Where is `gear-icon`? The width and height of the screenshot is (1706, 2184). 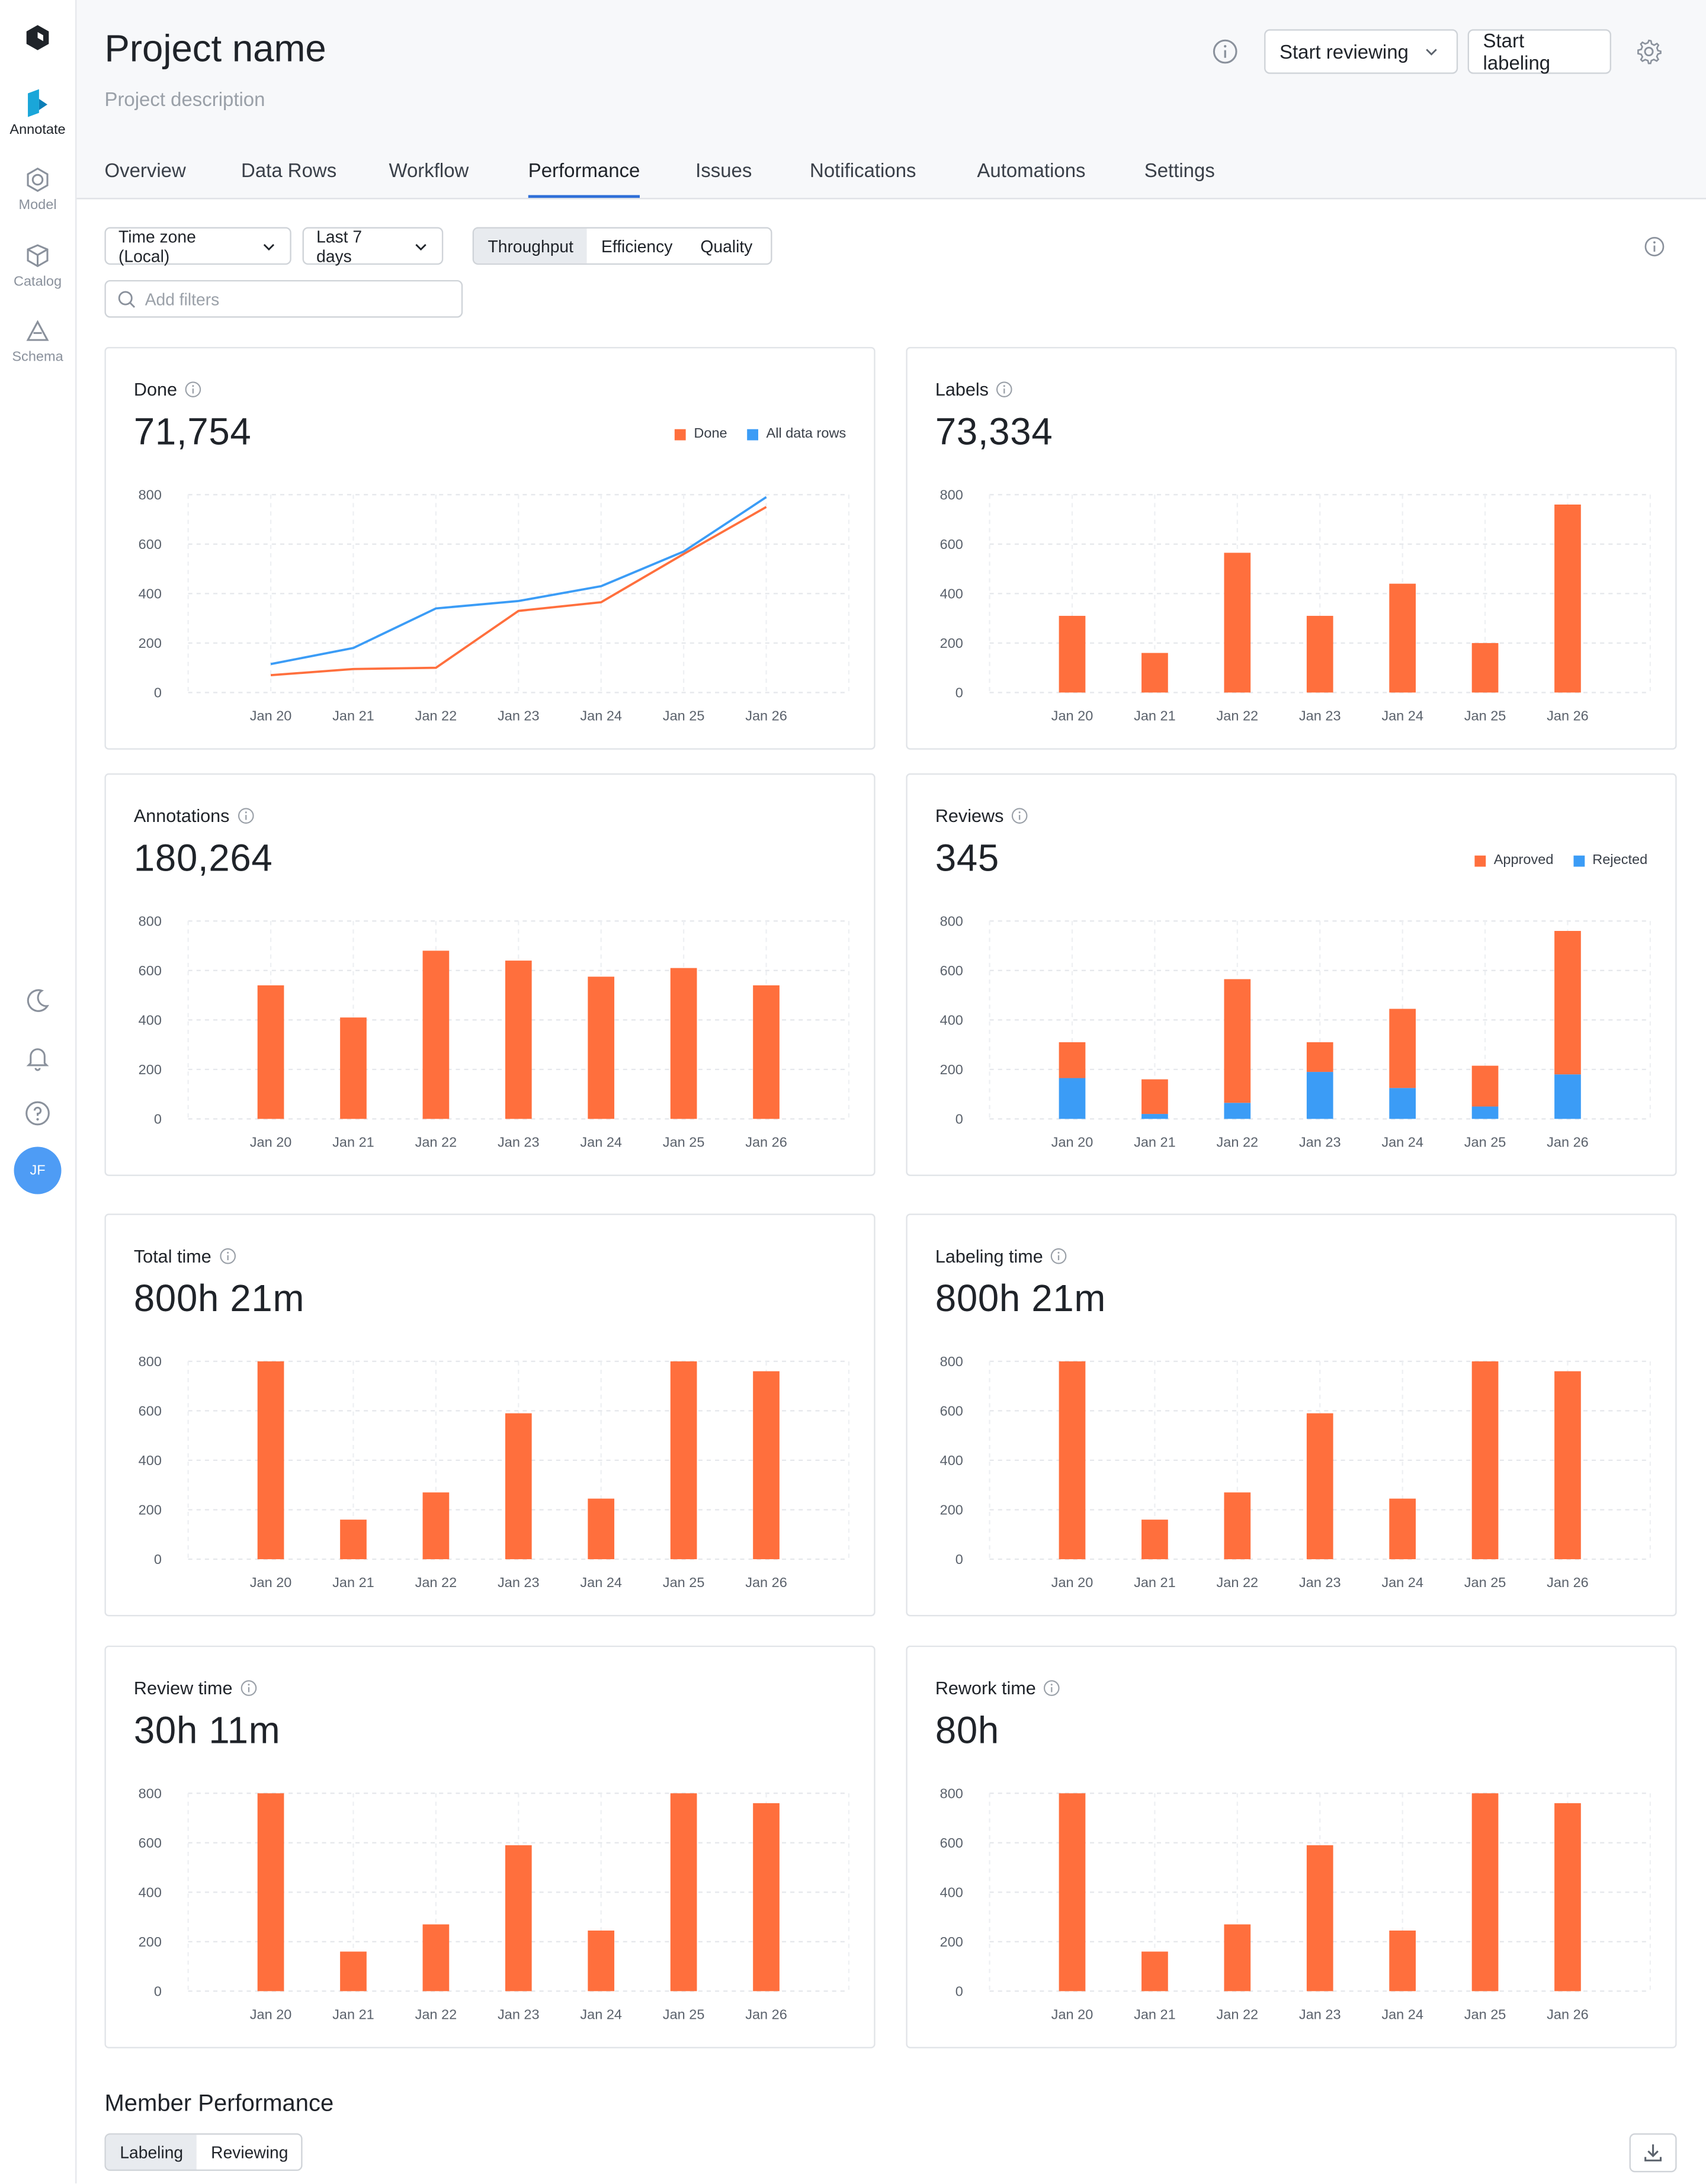
gear-icon is located at coordinates (1649, 52).